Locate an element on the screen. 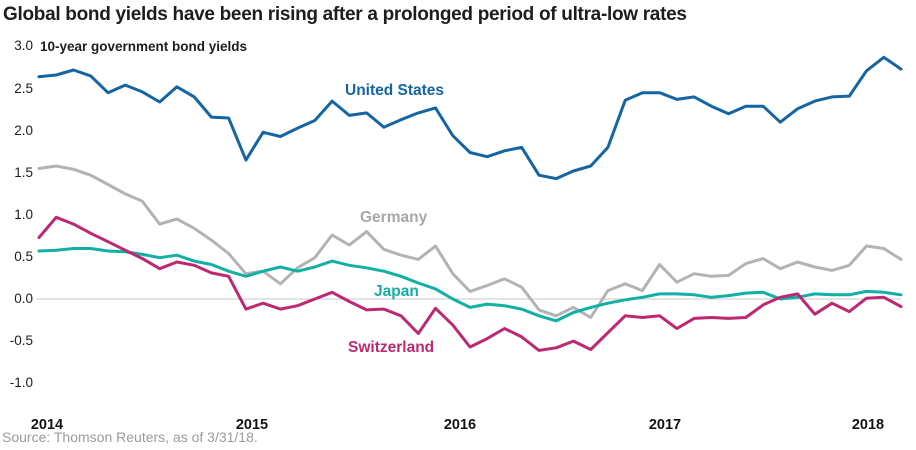 Image resolution: width=916 pixels, height=450 pixels. y-tick-label: 0.0 is located at coordinates (23, 298).